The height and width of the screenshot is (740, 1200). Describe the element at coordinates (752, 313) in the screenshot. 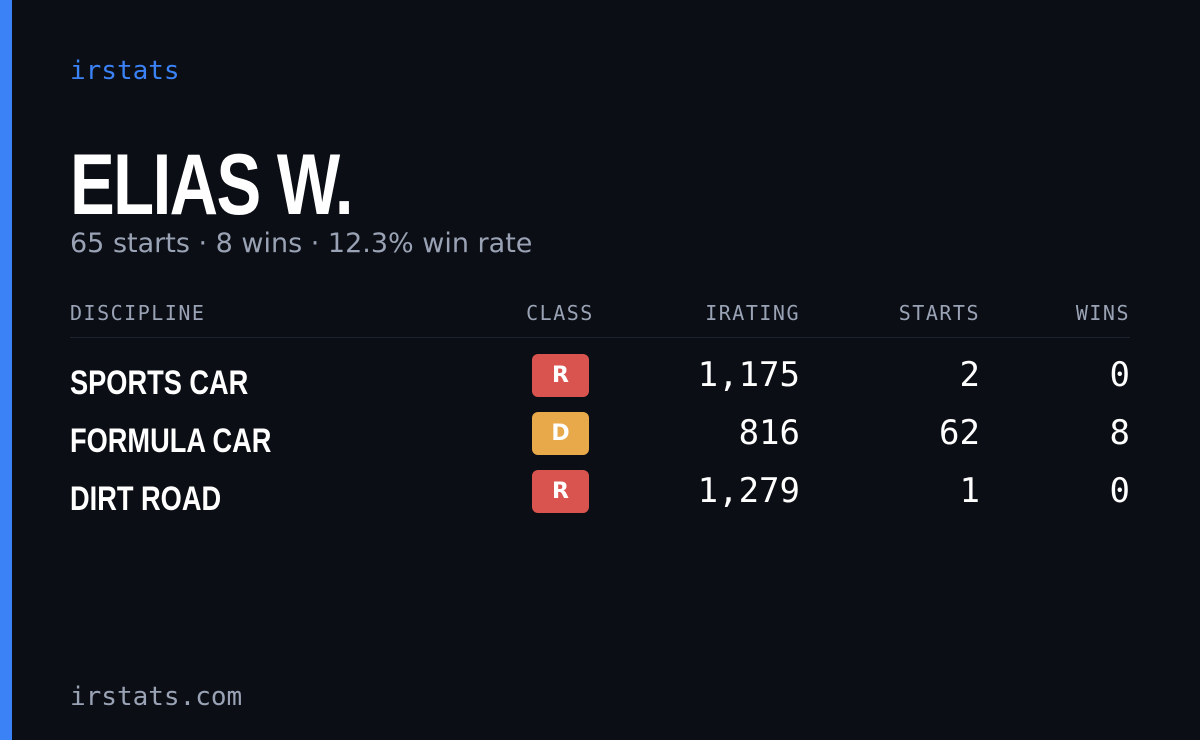

I see `column-header: IRATING` at that location.